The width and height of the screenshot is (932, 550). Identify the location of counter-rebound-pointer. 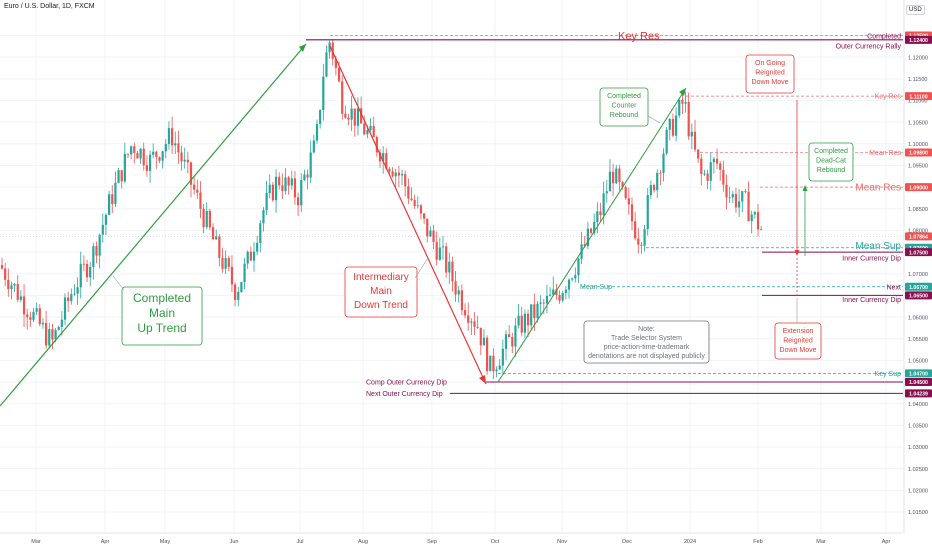
(654, 119).